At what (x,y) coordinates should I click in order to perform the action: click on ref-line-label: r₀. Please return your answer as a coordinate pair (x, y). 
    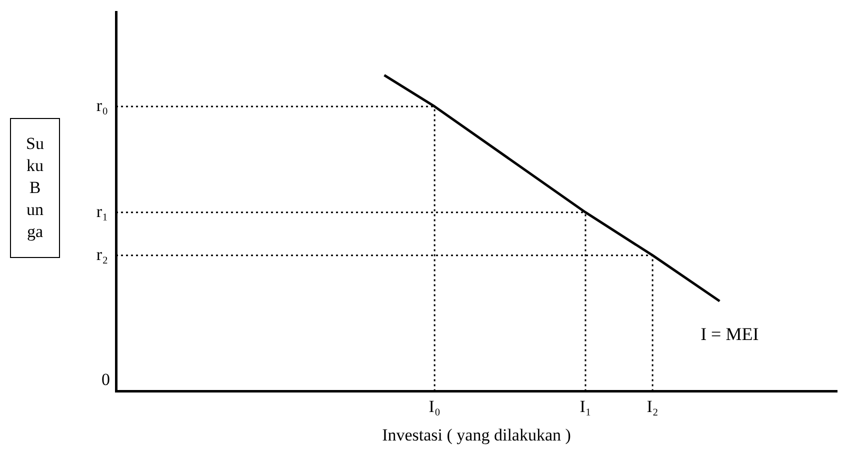
    Looking at the image, I should click on (102, 105).